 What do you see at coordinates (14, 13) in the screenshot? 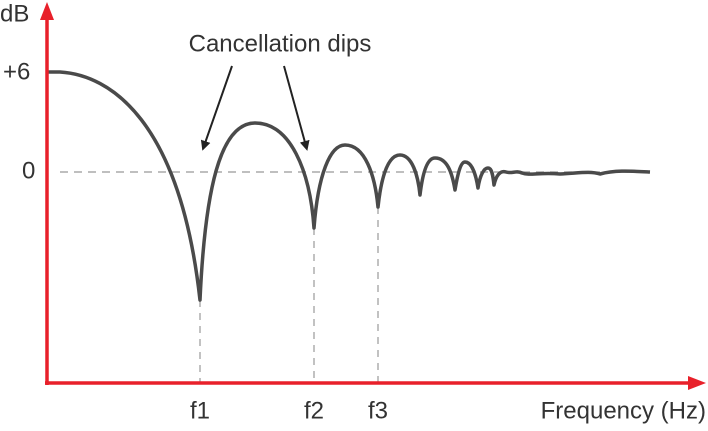
I see `y-axis-label: dB` at bounding box center [14, 13].